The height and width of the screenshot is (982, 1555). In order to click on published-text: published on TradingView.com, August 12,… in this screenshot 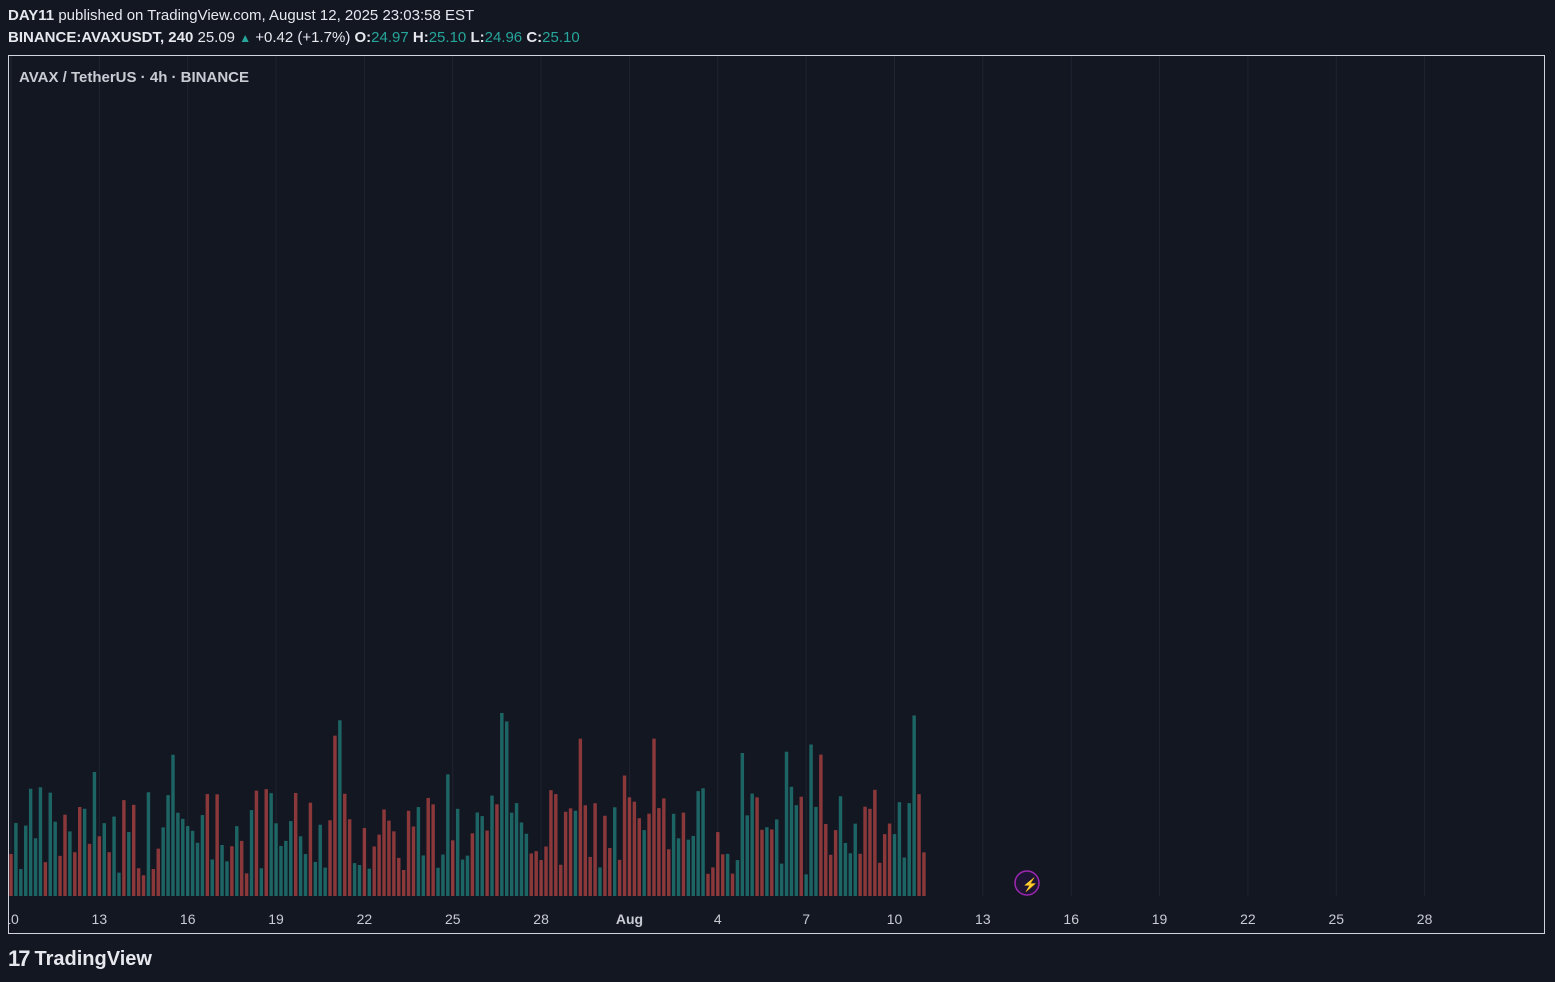, I will do `click(266, 15)`.